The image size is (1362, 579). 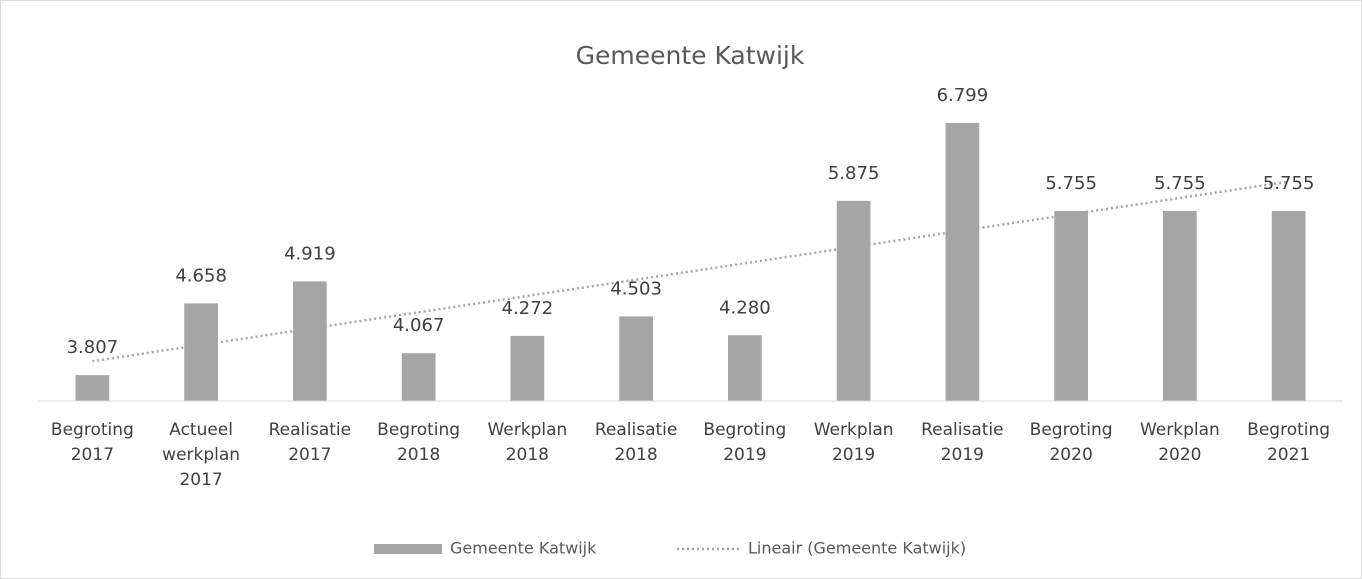 I want to click on x-tick-label: Actueel werkplan 2017, so click(x=201, y=455).